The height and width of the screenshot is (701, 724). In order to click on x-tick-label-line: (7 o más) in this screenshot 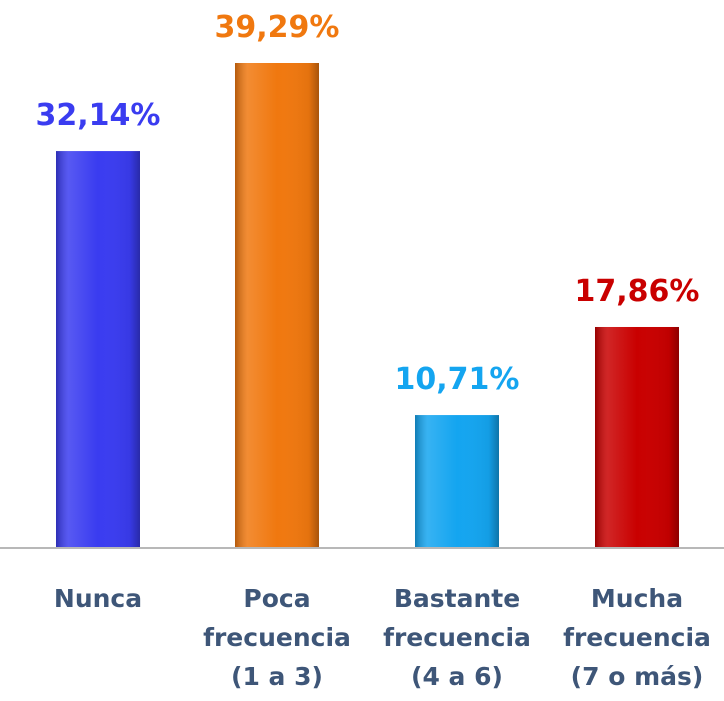, I will do `click(637, 676)`.